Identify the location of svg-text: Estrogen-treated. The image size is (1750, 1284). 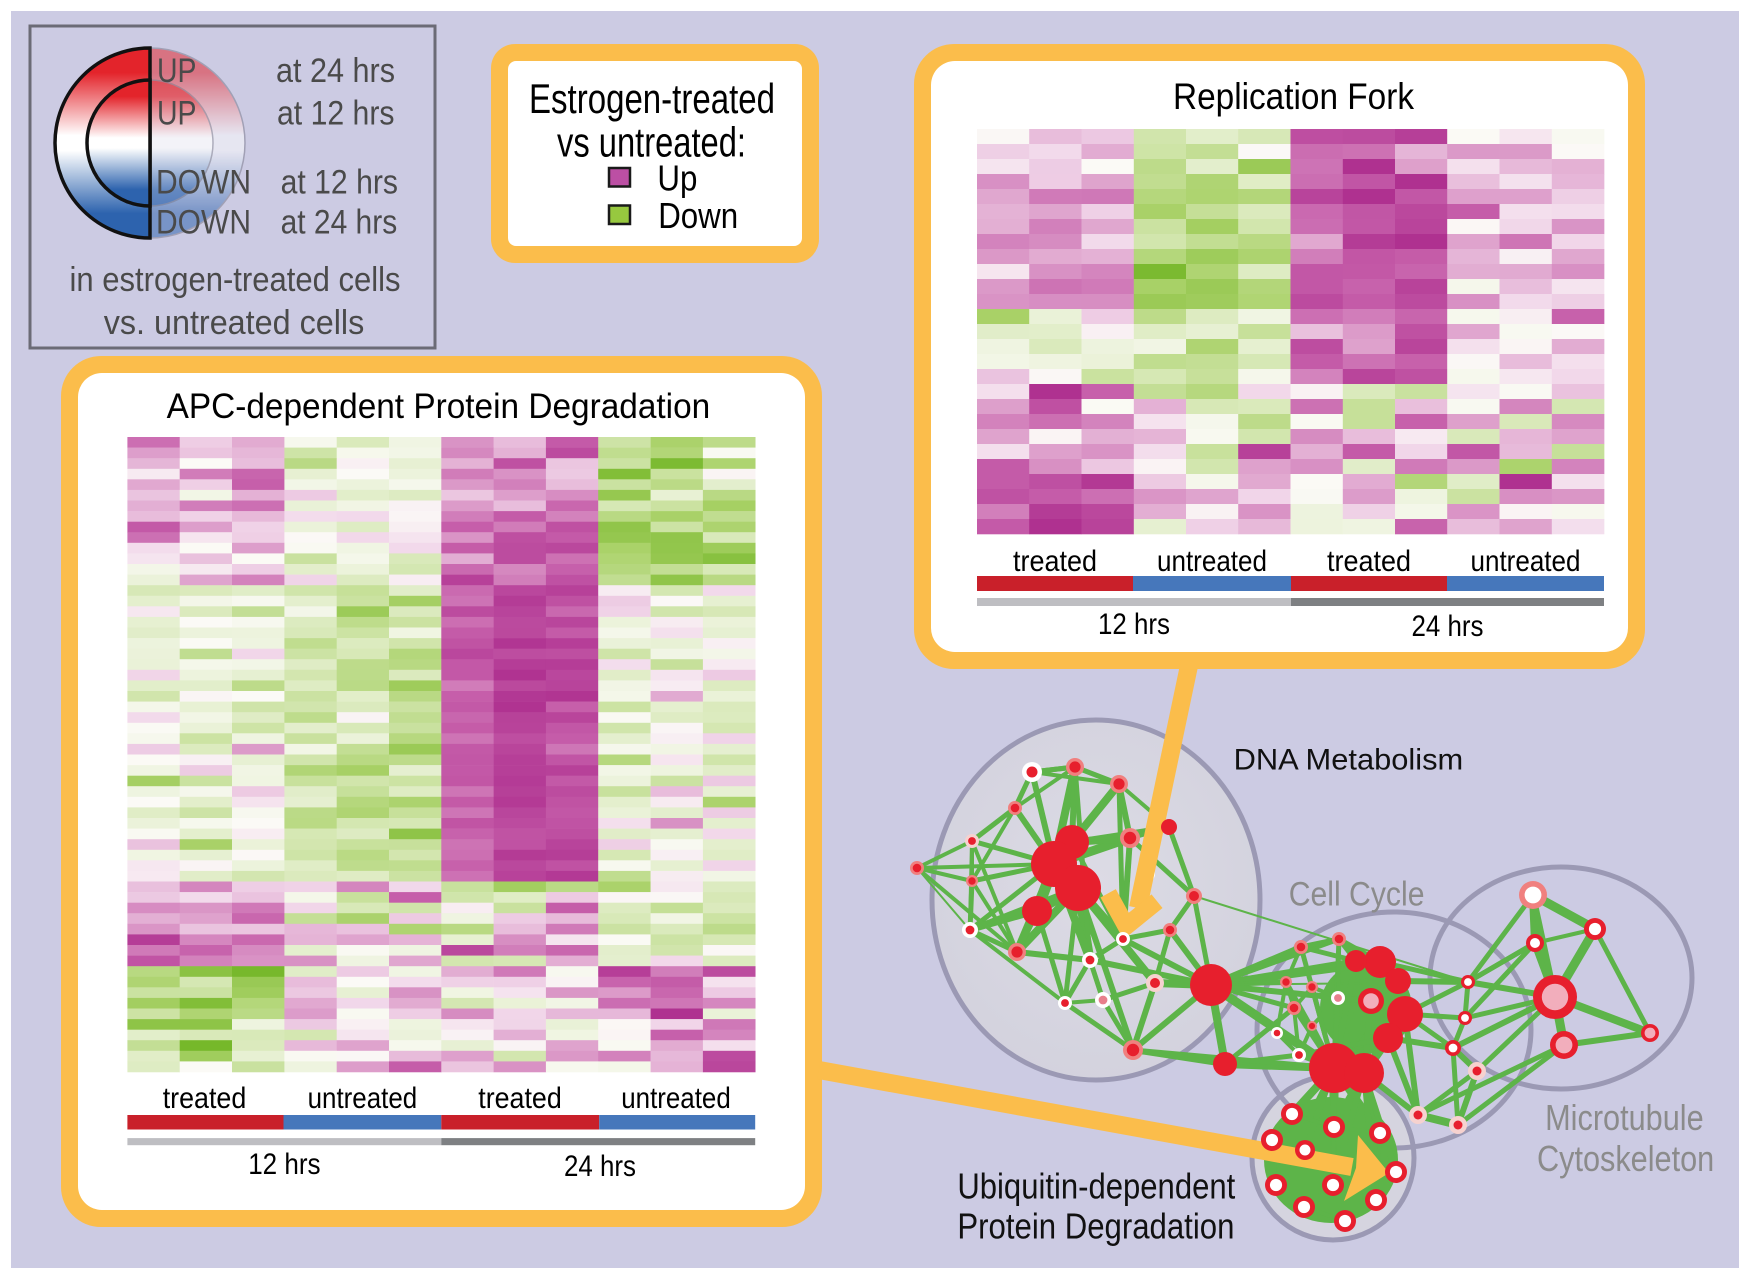
(652, 98).